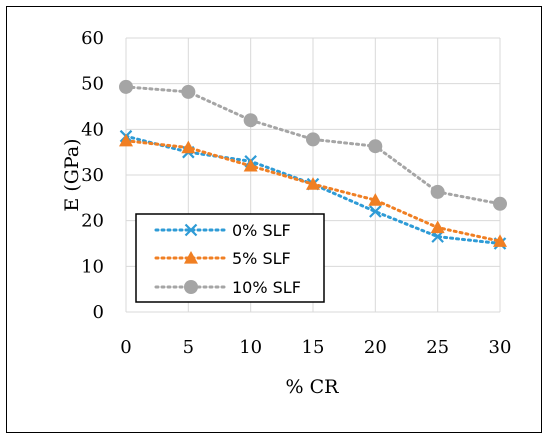  What do you see at coordinates (98, 312) in the screenshot?
I see `y-tick-label: 0` at bounding box center [98, 312].